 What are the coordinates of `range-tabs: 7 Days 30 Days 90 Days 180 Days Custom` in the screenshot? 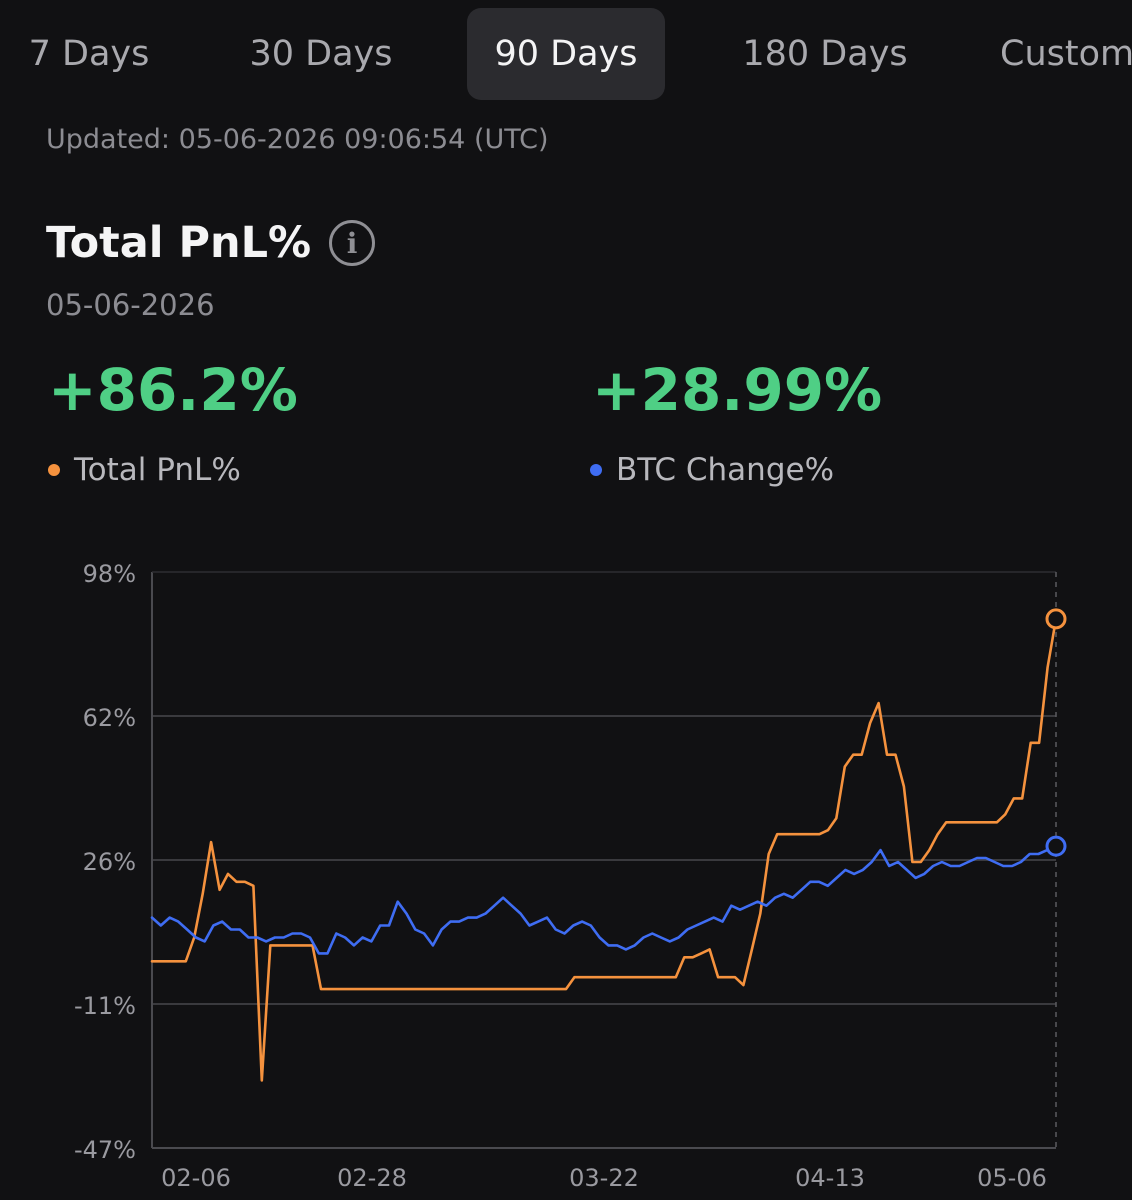 It's located at (566, 54).